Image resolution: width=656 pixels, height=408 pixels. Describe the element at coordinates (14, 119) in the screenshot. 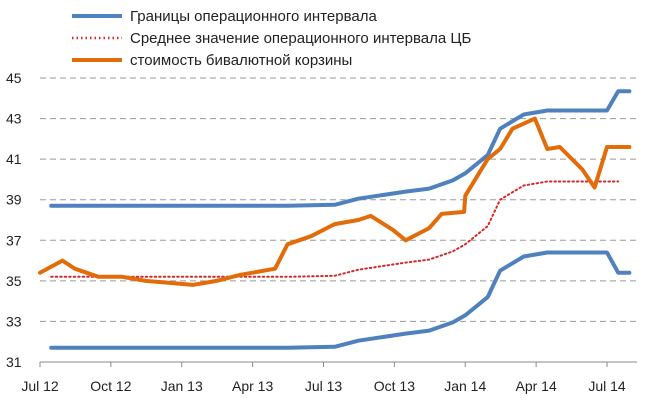

I see `y-tick-label: 43` at that location.